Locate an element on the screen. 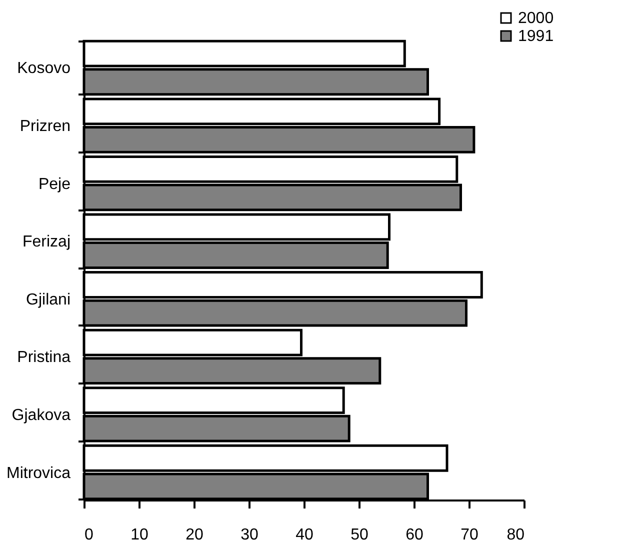 The image size is (626, 558). y-tick-label: Ferizaj is located at coordinates (46, 242).